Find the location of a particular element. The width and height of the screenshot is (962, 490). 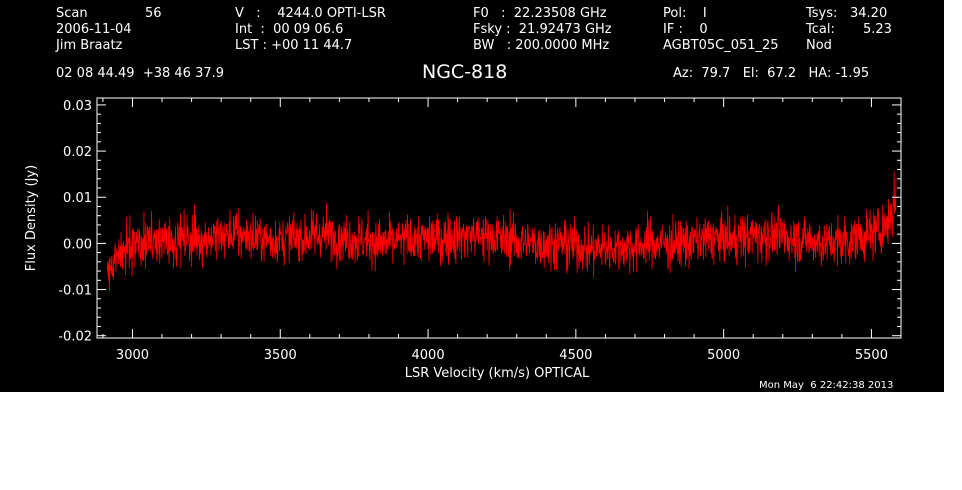

x-tick-label: 4000 is located at coordinates (428, 355).